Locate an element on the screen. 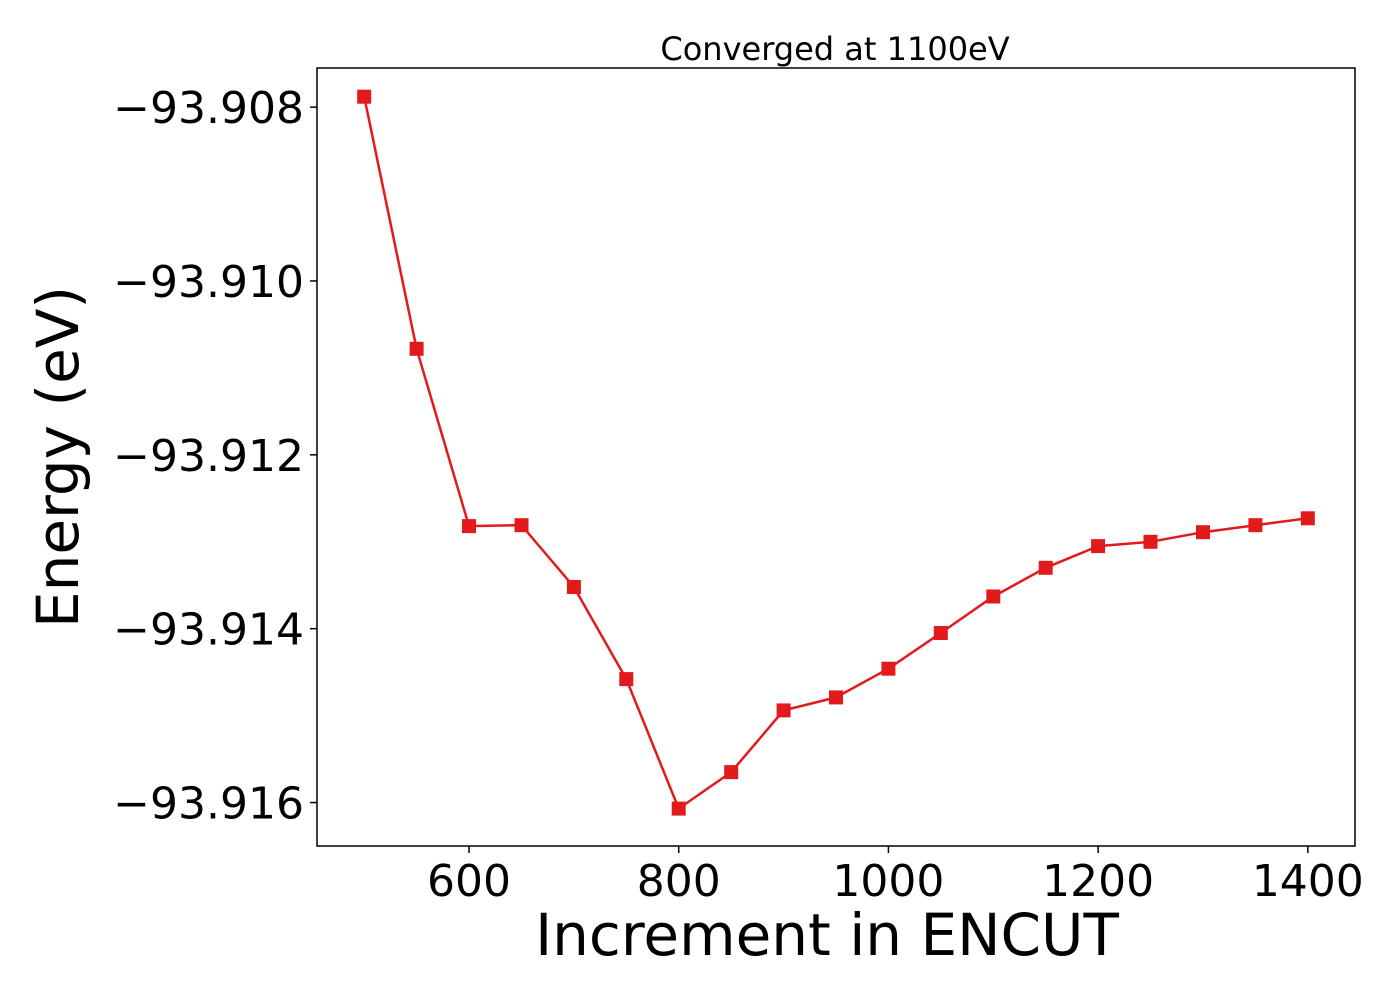 The width and height of the screenshot is (1400, 1000). x-tick-label: 1000 is located at coordinates (888, 881).